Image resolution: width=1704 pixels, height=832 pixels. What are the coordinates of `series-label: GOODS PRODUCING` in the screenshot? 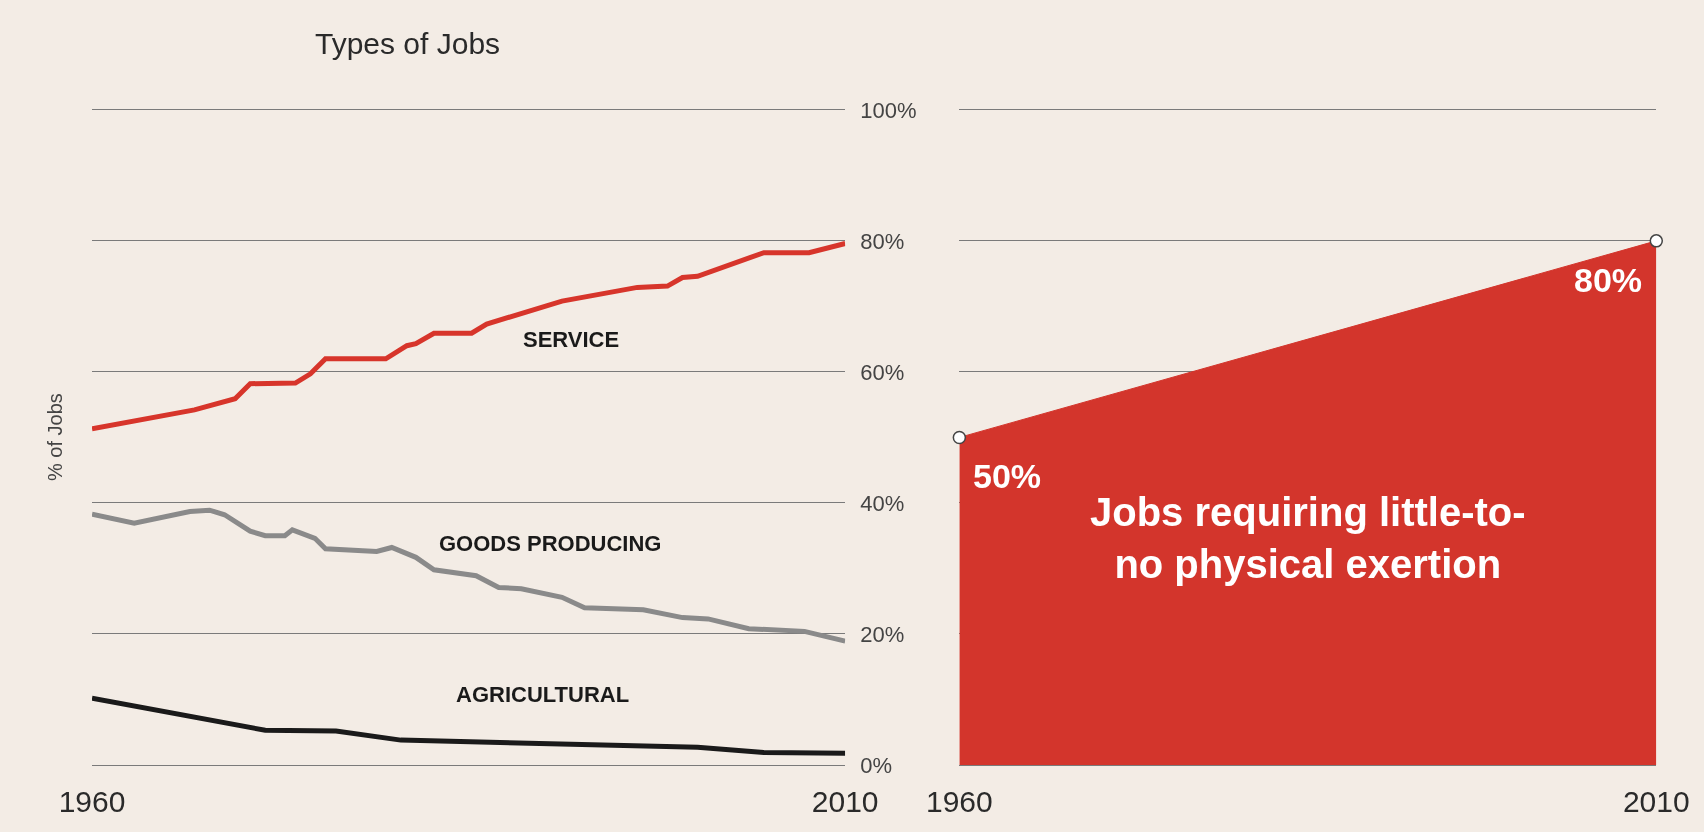 It's located at (550, 543).